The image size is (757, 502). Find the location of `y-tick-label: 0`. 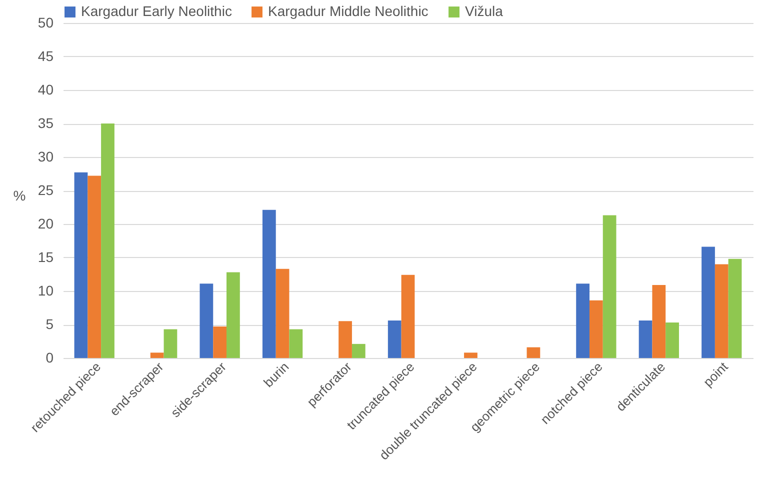

y-tick-label: 0 is located at coordinates (50, 358).